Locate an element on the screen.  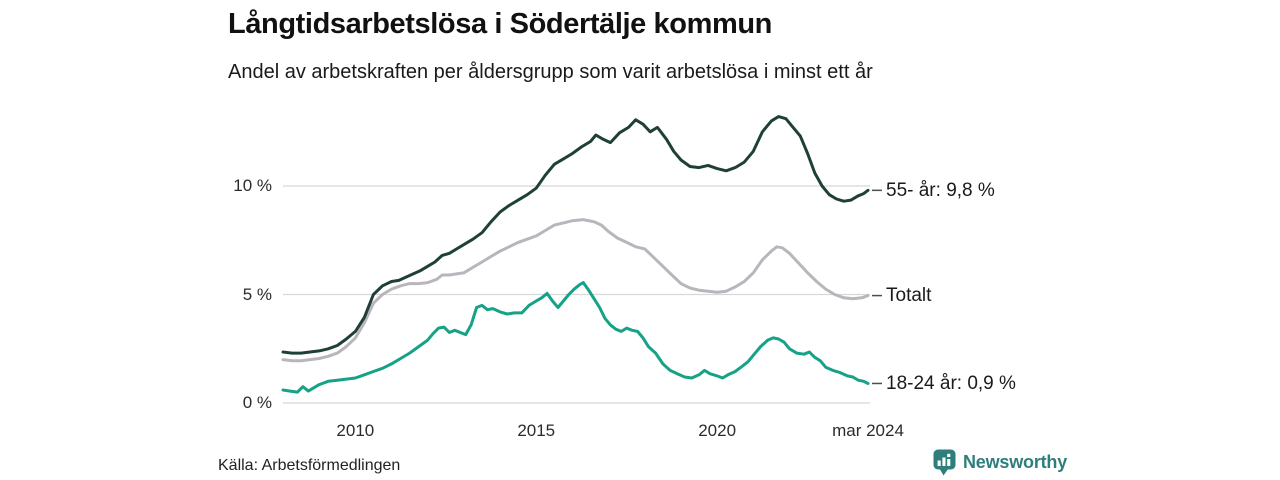
series-end-label: Totalt is located at coordinates (909, 296).